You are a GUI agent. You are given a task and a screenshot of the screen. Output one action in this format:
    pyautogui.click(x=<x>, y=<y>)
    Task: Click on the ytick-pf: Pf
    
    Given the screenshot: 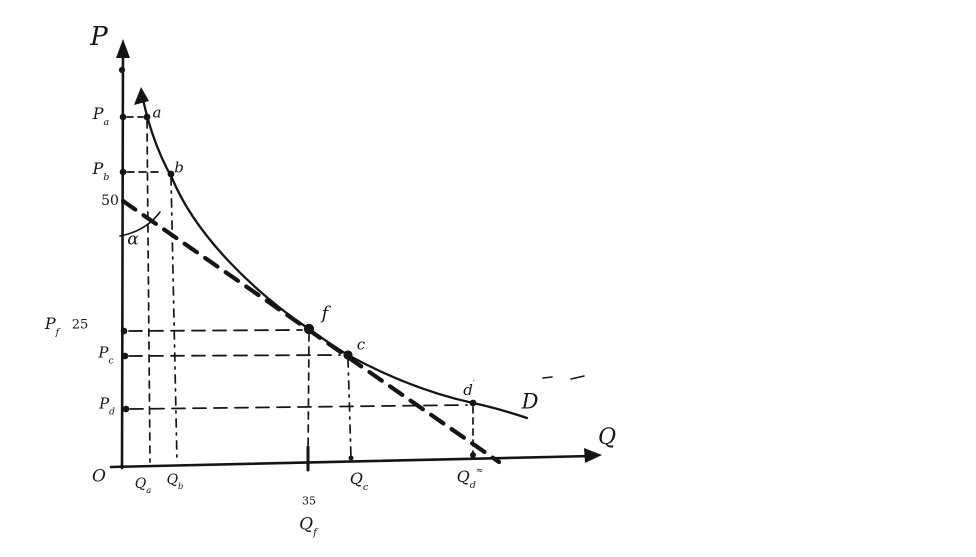 What is the action you would take?
    pyautogui.click(x=52, y=326)
    